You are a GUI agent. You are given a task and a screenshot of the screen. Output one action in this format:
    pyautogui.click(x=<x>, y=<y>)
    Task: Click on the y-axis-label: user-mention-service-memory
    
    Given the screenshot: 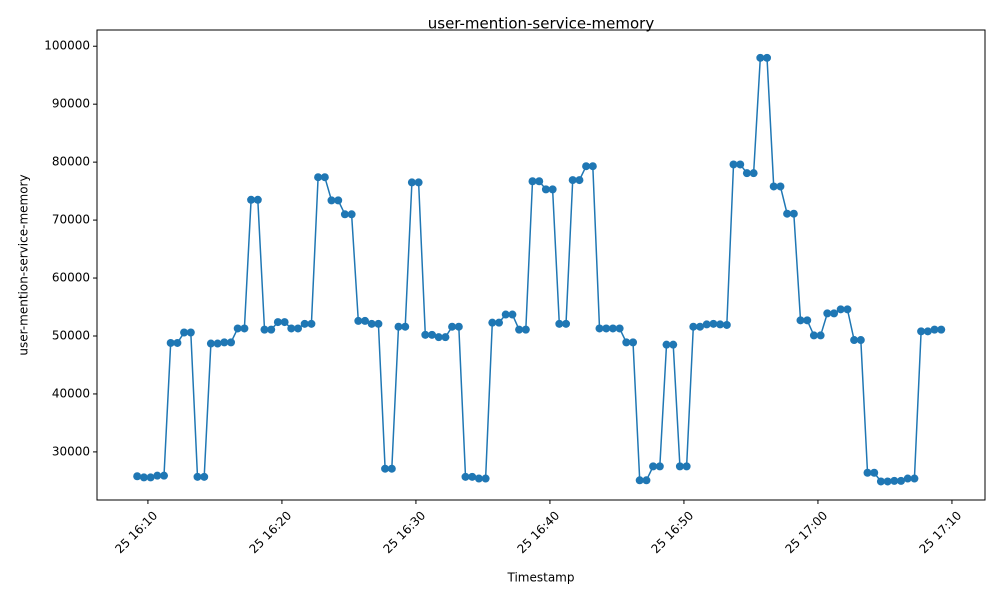 What is the action you would take?
    pyautogui.click(x=24, y=264)
    